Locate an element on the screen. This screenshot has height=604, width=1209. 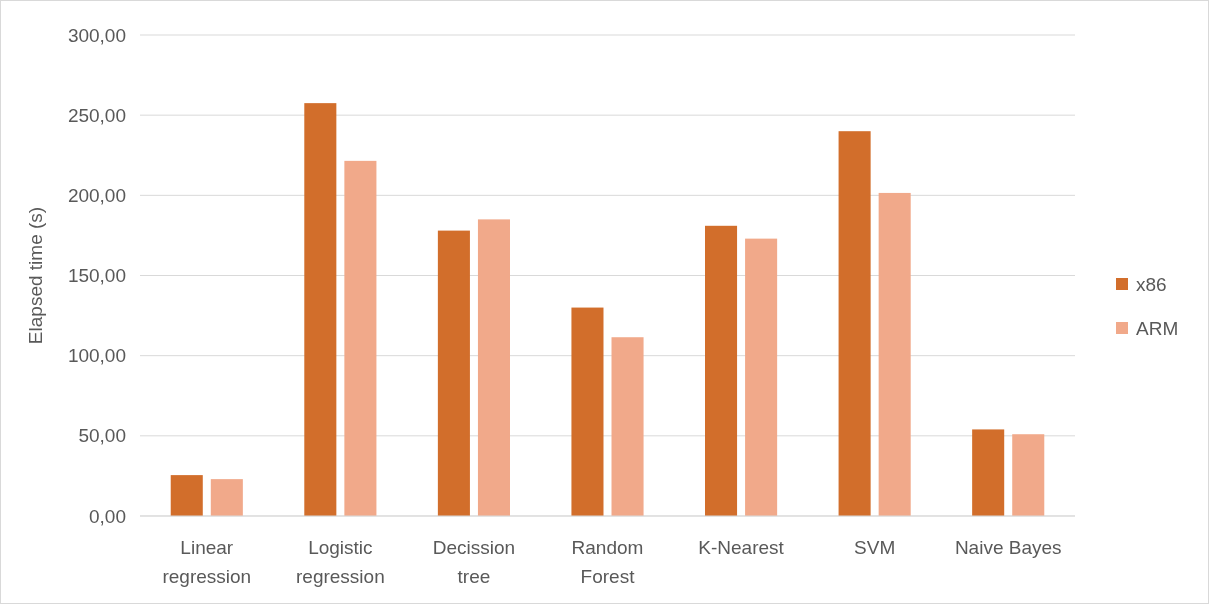
x-tick-label: SVM is located at coordinates (875, 547).